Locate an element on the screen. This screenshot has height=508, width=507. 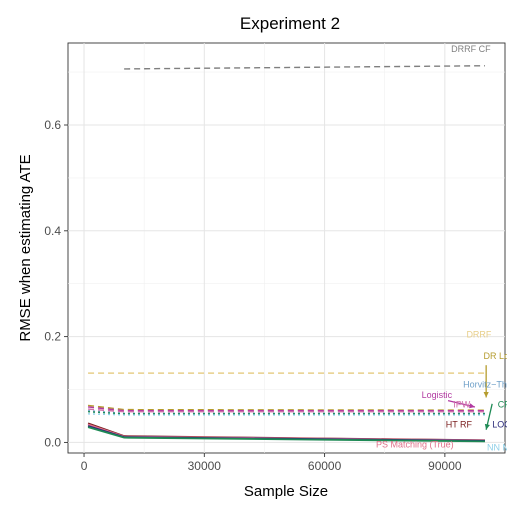
y-tick-label: 0.4 is located at coordinates (52, 231).